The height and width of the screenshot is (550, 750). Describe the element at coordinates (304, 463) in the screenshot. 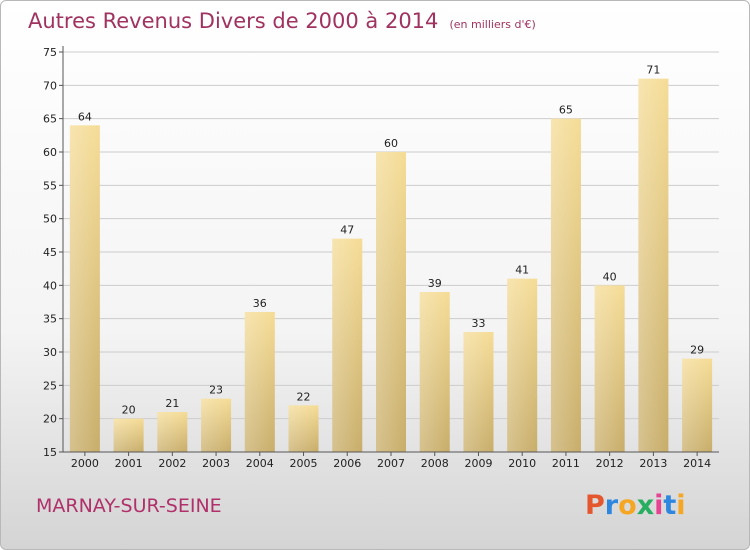

I see `x-tick-label: 2005` at that location.